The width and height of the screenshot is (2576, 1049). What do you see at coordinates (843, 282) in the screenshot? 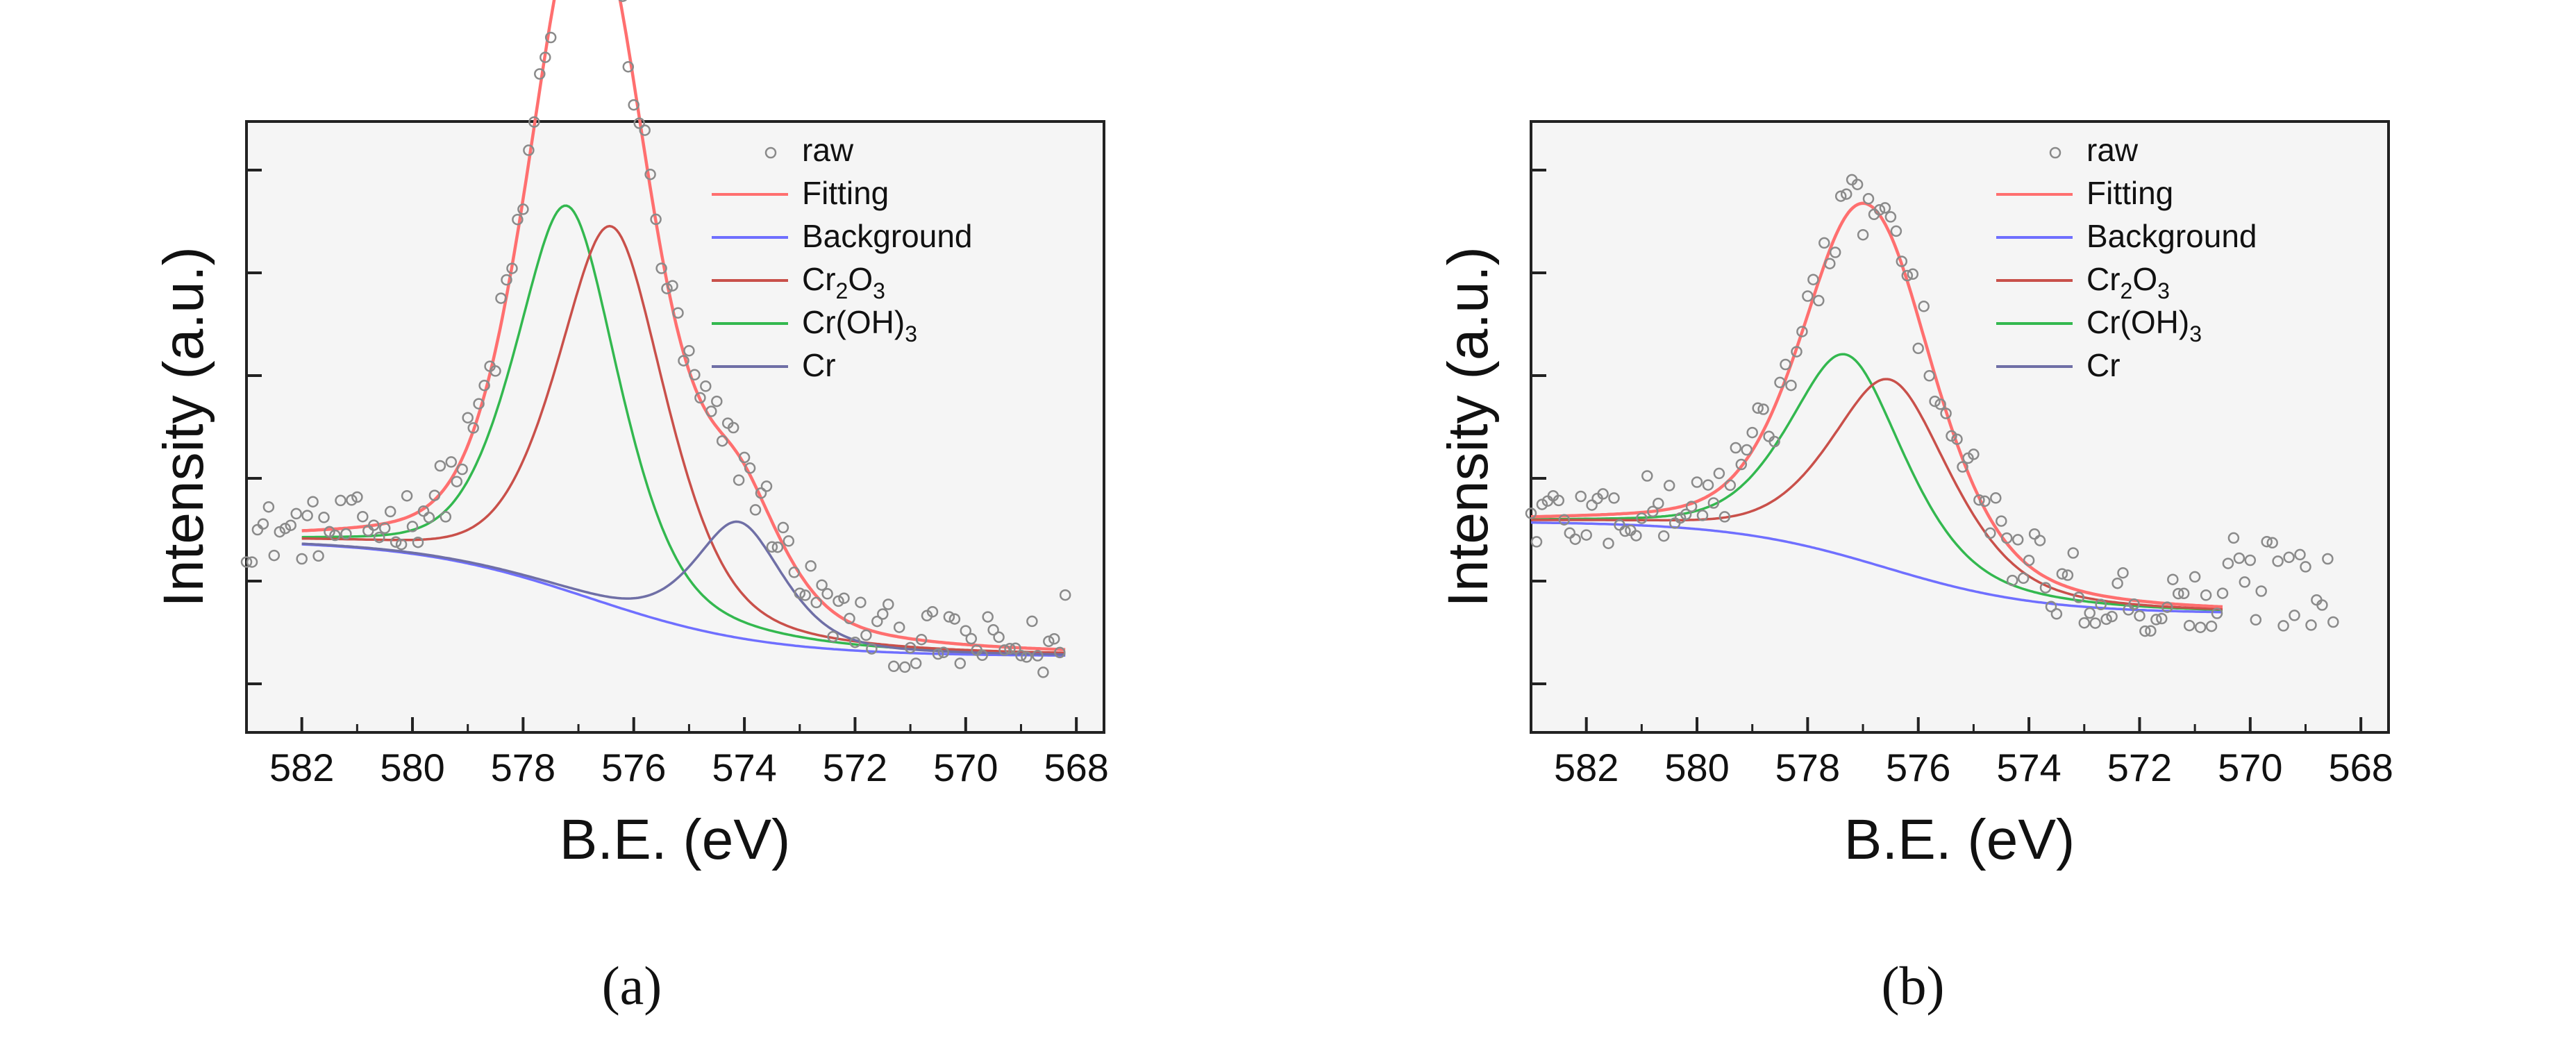
I see `panel-a-legend-cr2o3-label: Cr2O3` at bounding box center [843, 282].